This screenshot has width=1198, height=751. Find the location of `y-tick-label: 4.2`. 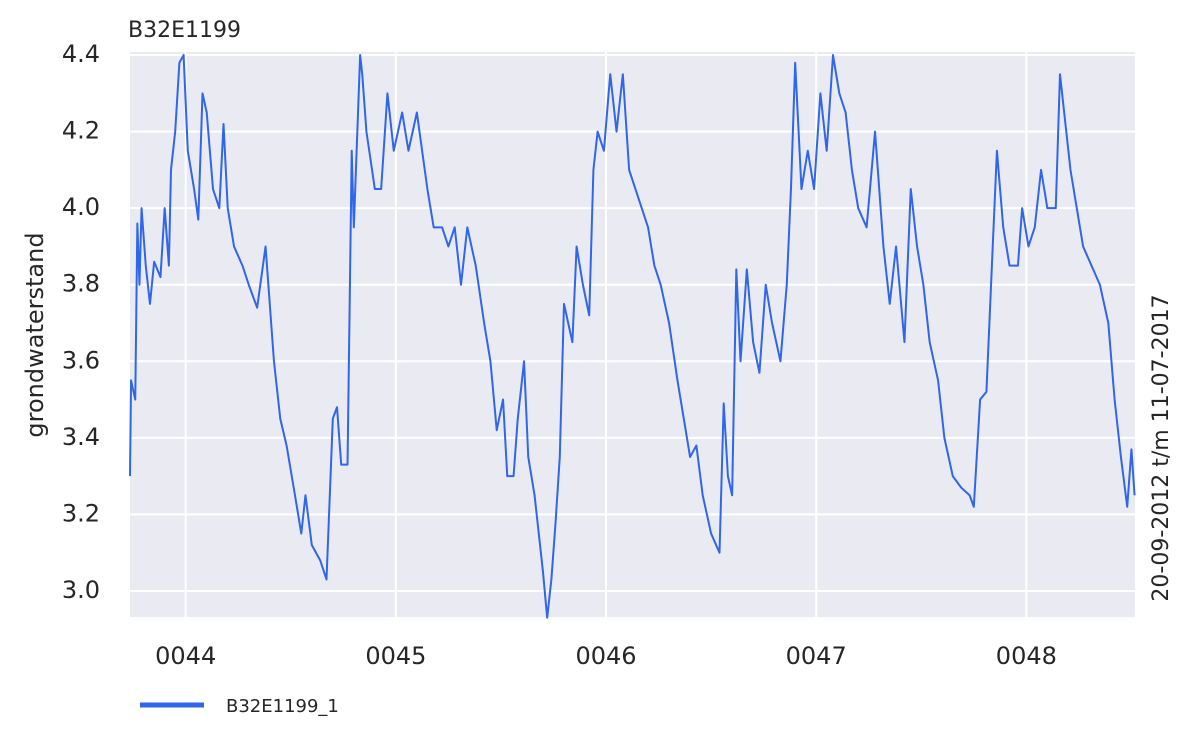

y-tick-label: 4.2 is located at coordinates (81, 131).